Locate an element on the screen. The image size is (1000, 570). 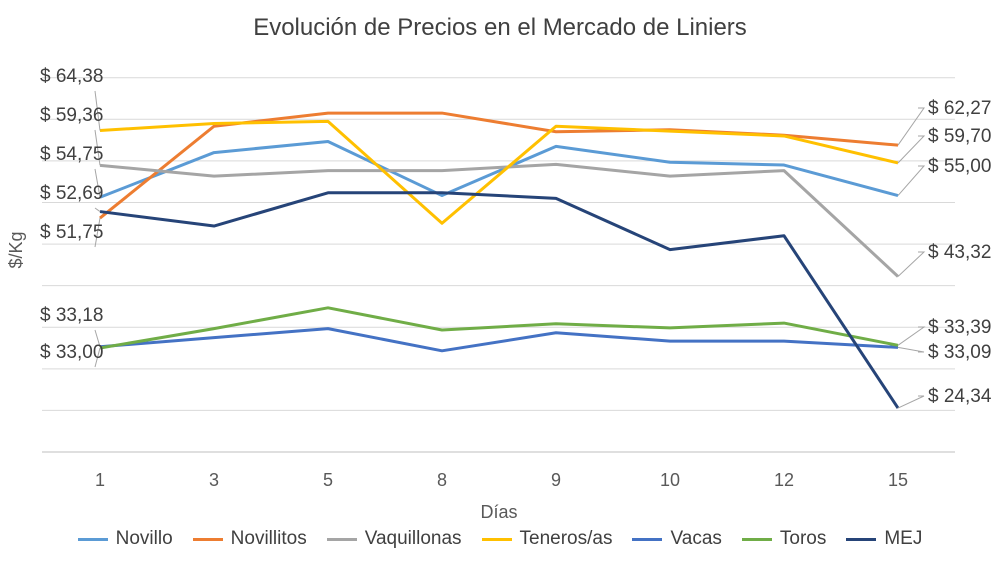
data-label: $ 43,32 is located at coordinates (959, 252).